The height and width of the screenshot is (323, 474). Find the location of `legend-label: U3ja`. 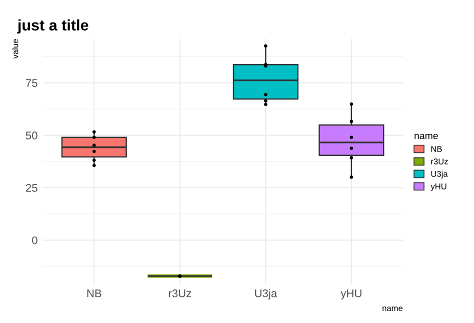

legend-label: U3ja is located at coordinates (439, 174).